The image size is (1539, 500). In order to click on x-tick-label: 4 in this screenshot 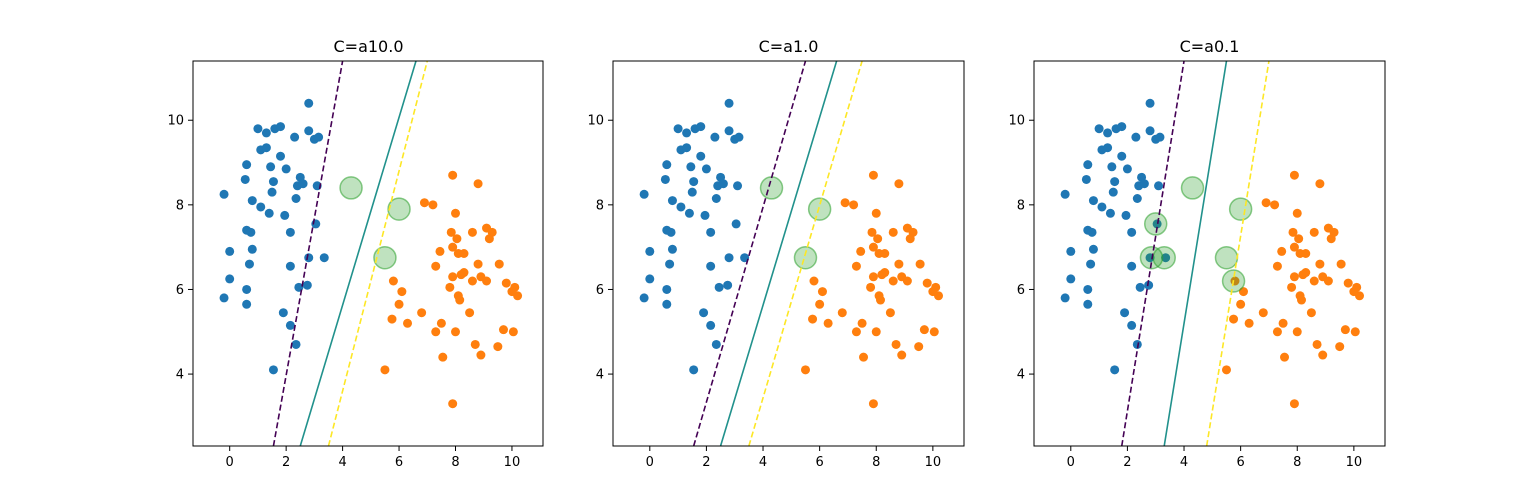, I will do `click(1184, 462)`.